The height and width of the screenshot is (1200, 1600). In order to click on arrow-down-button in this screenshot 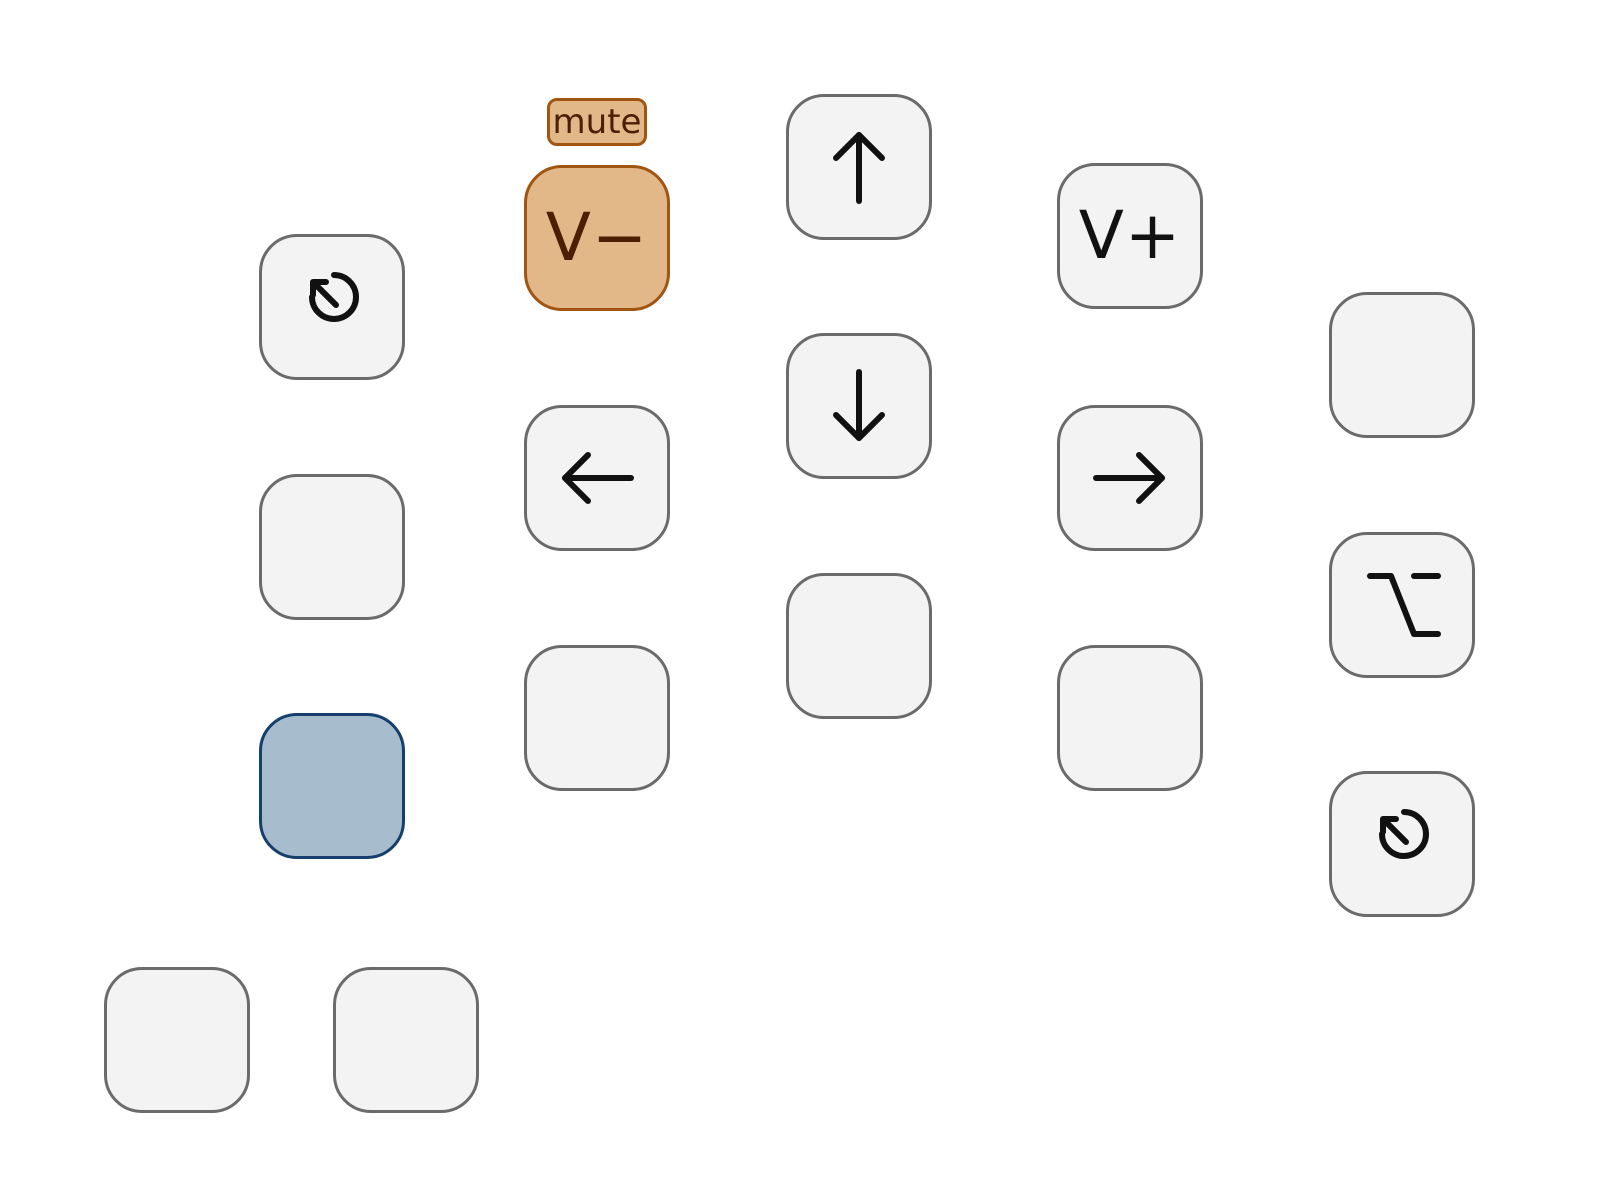, I will do `click(859, 406)`.